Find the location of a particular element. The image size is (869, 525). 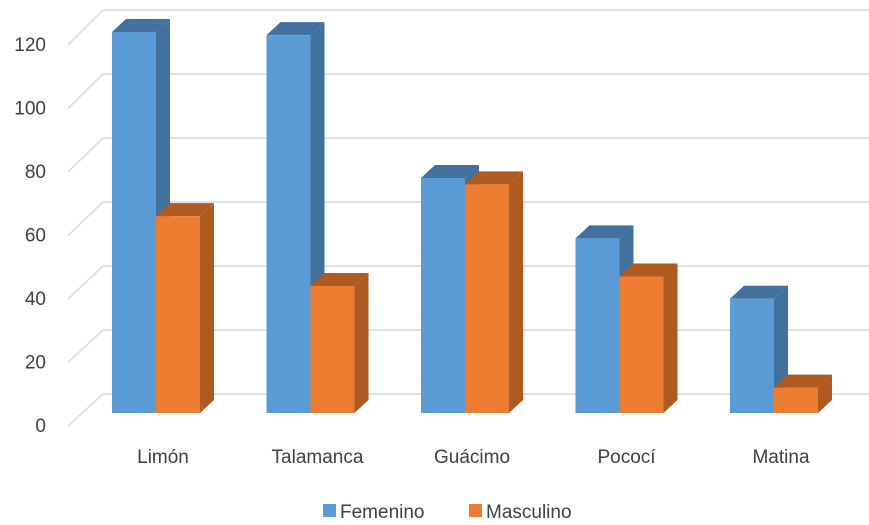

y-axis-ticks: 0 20 40 60 80 100 120 is located at coordinates (30, 236).